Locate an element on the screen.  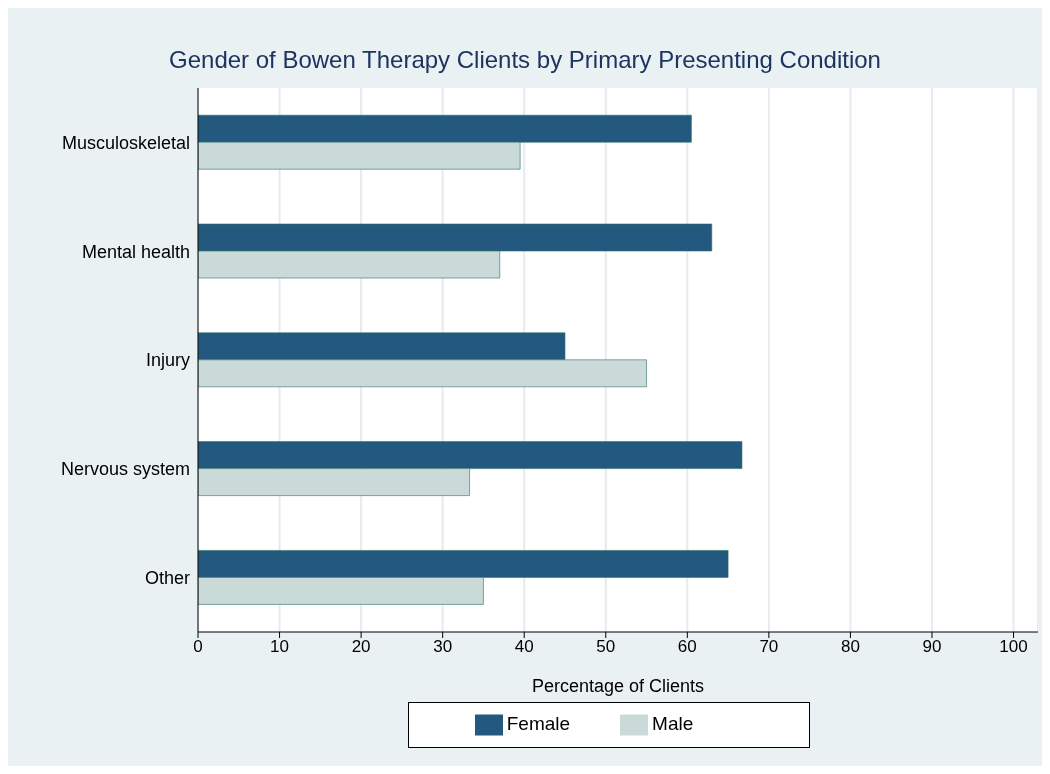
x-tick-label: 0 is located at coordinates (198, 647).